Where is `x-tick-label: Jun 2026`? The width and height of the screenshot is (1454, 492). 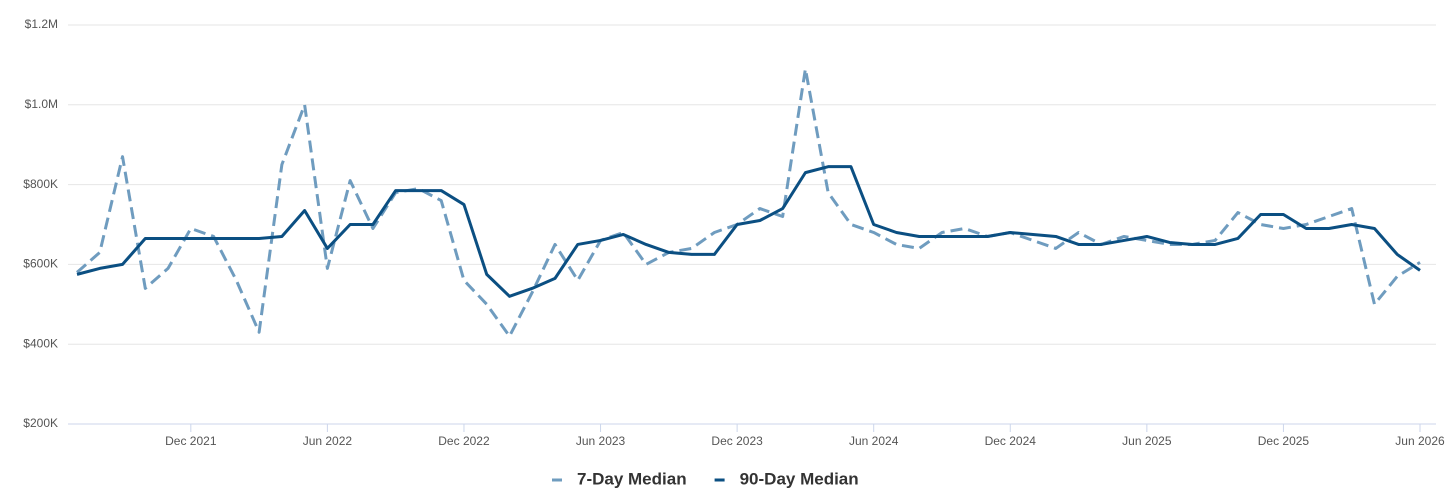
x-tick-label: Jun 2026 is located at coordinates (1420, 441).